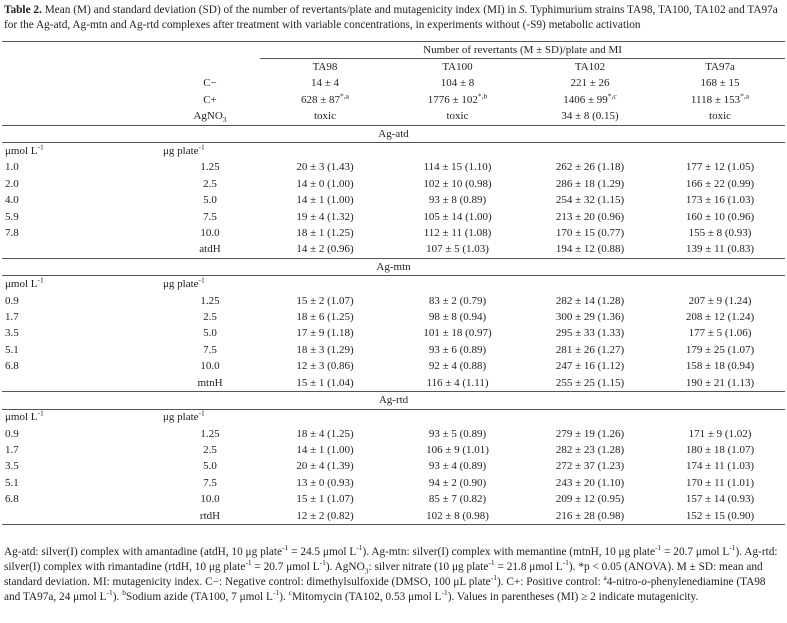 The height and width of the screenshot is (623, 787). I want to click on row-label: 1.7, so click(81, 450).